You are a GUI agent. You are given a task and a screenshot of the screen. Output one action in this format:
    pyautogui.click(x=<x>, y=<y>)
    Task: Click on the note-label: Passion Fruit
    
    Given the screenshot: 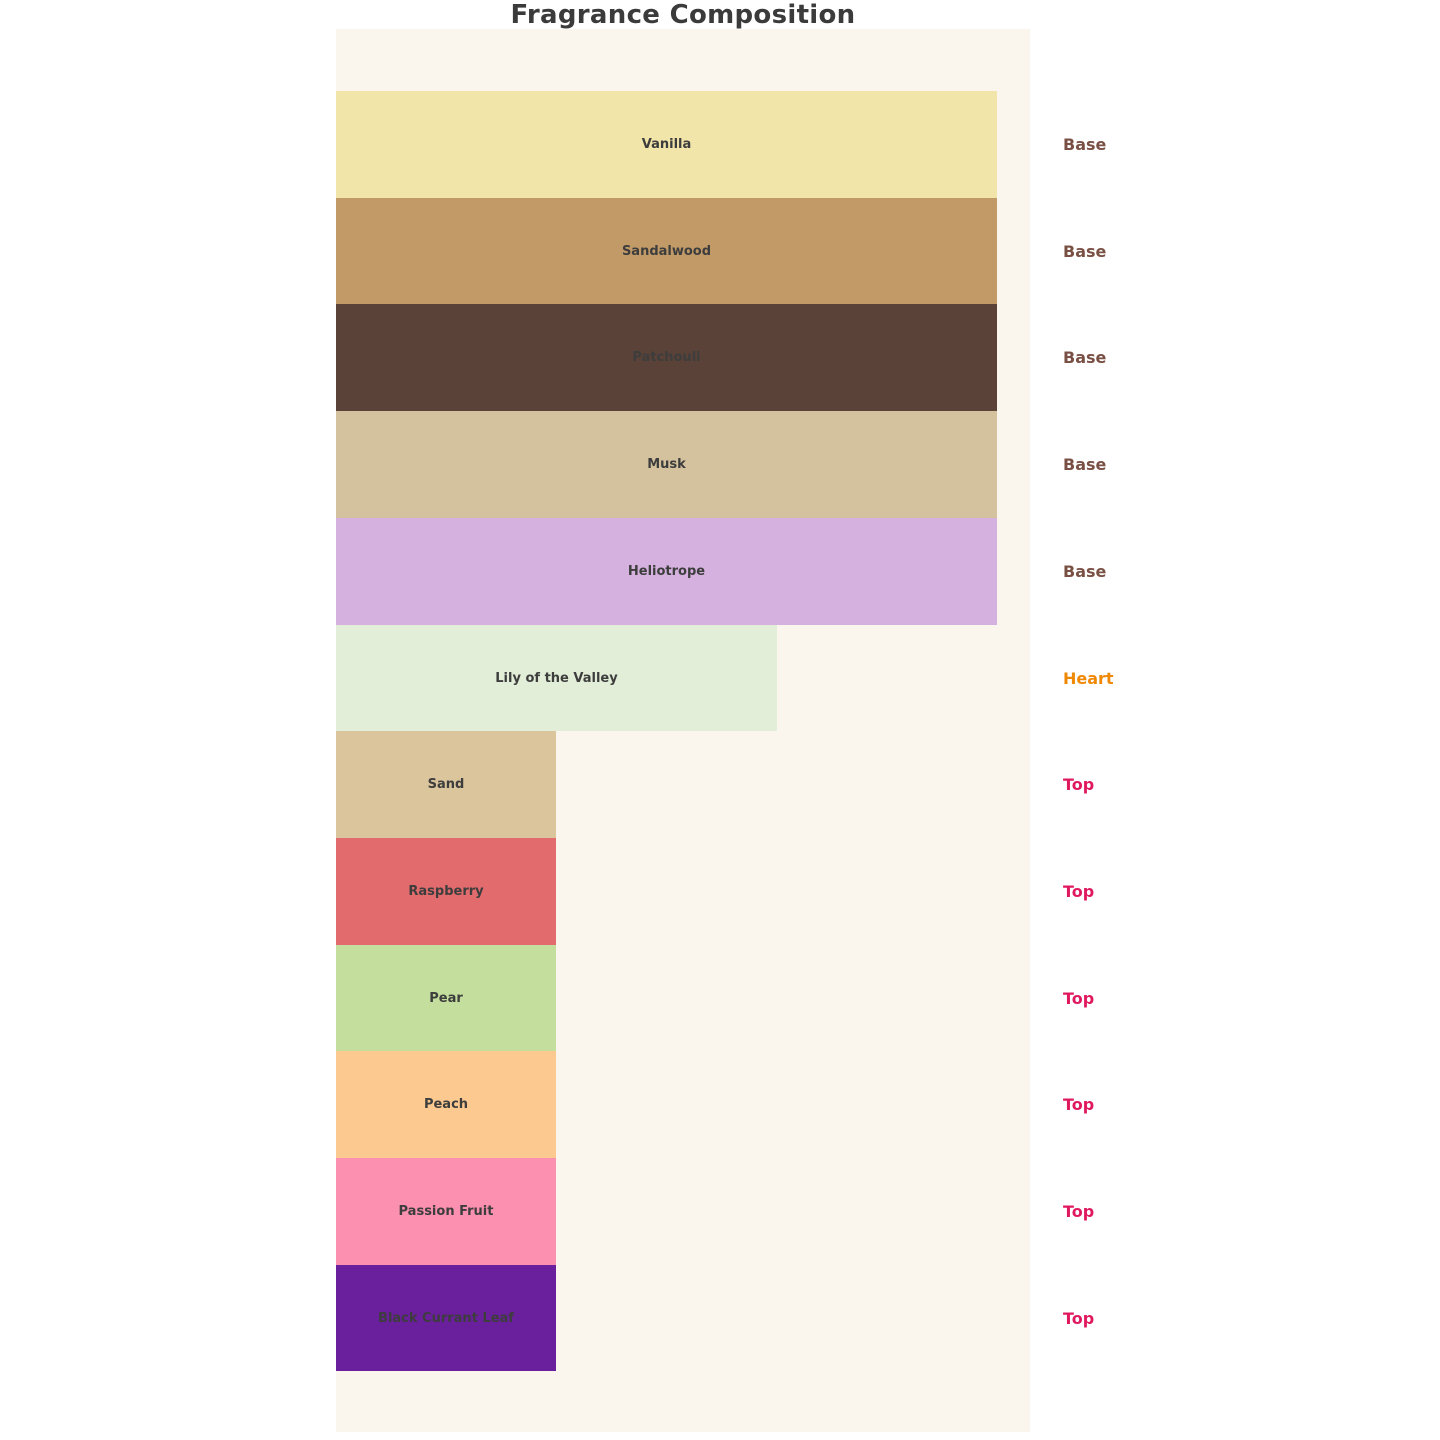 What is the action you would take?
    pyautogui.click(x=446, y=1211)
    